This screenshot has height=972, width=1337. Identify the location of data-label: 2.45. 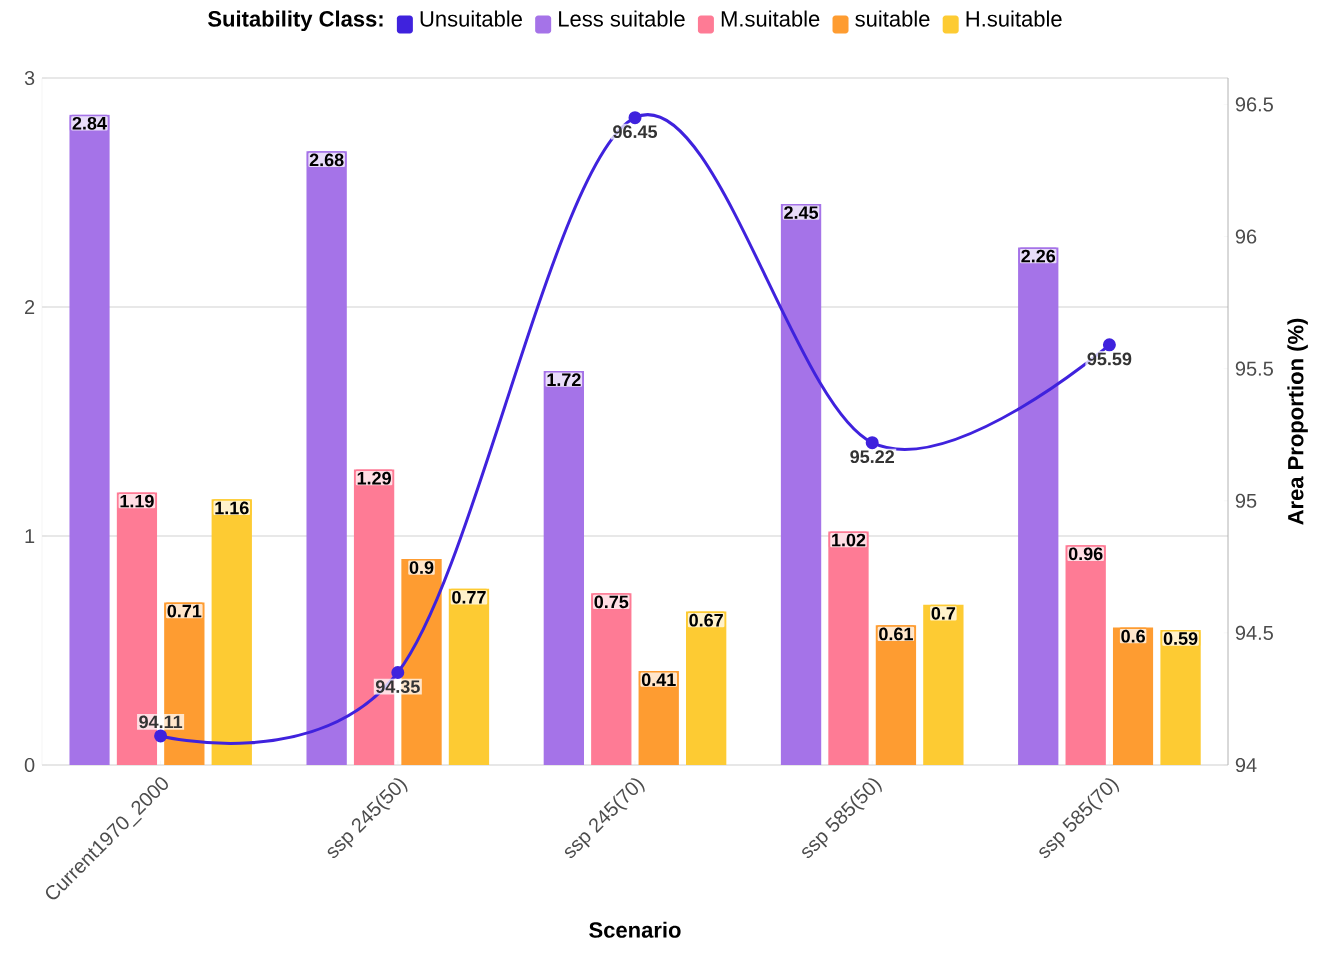
(801, 212).